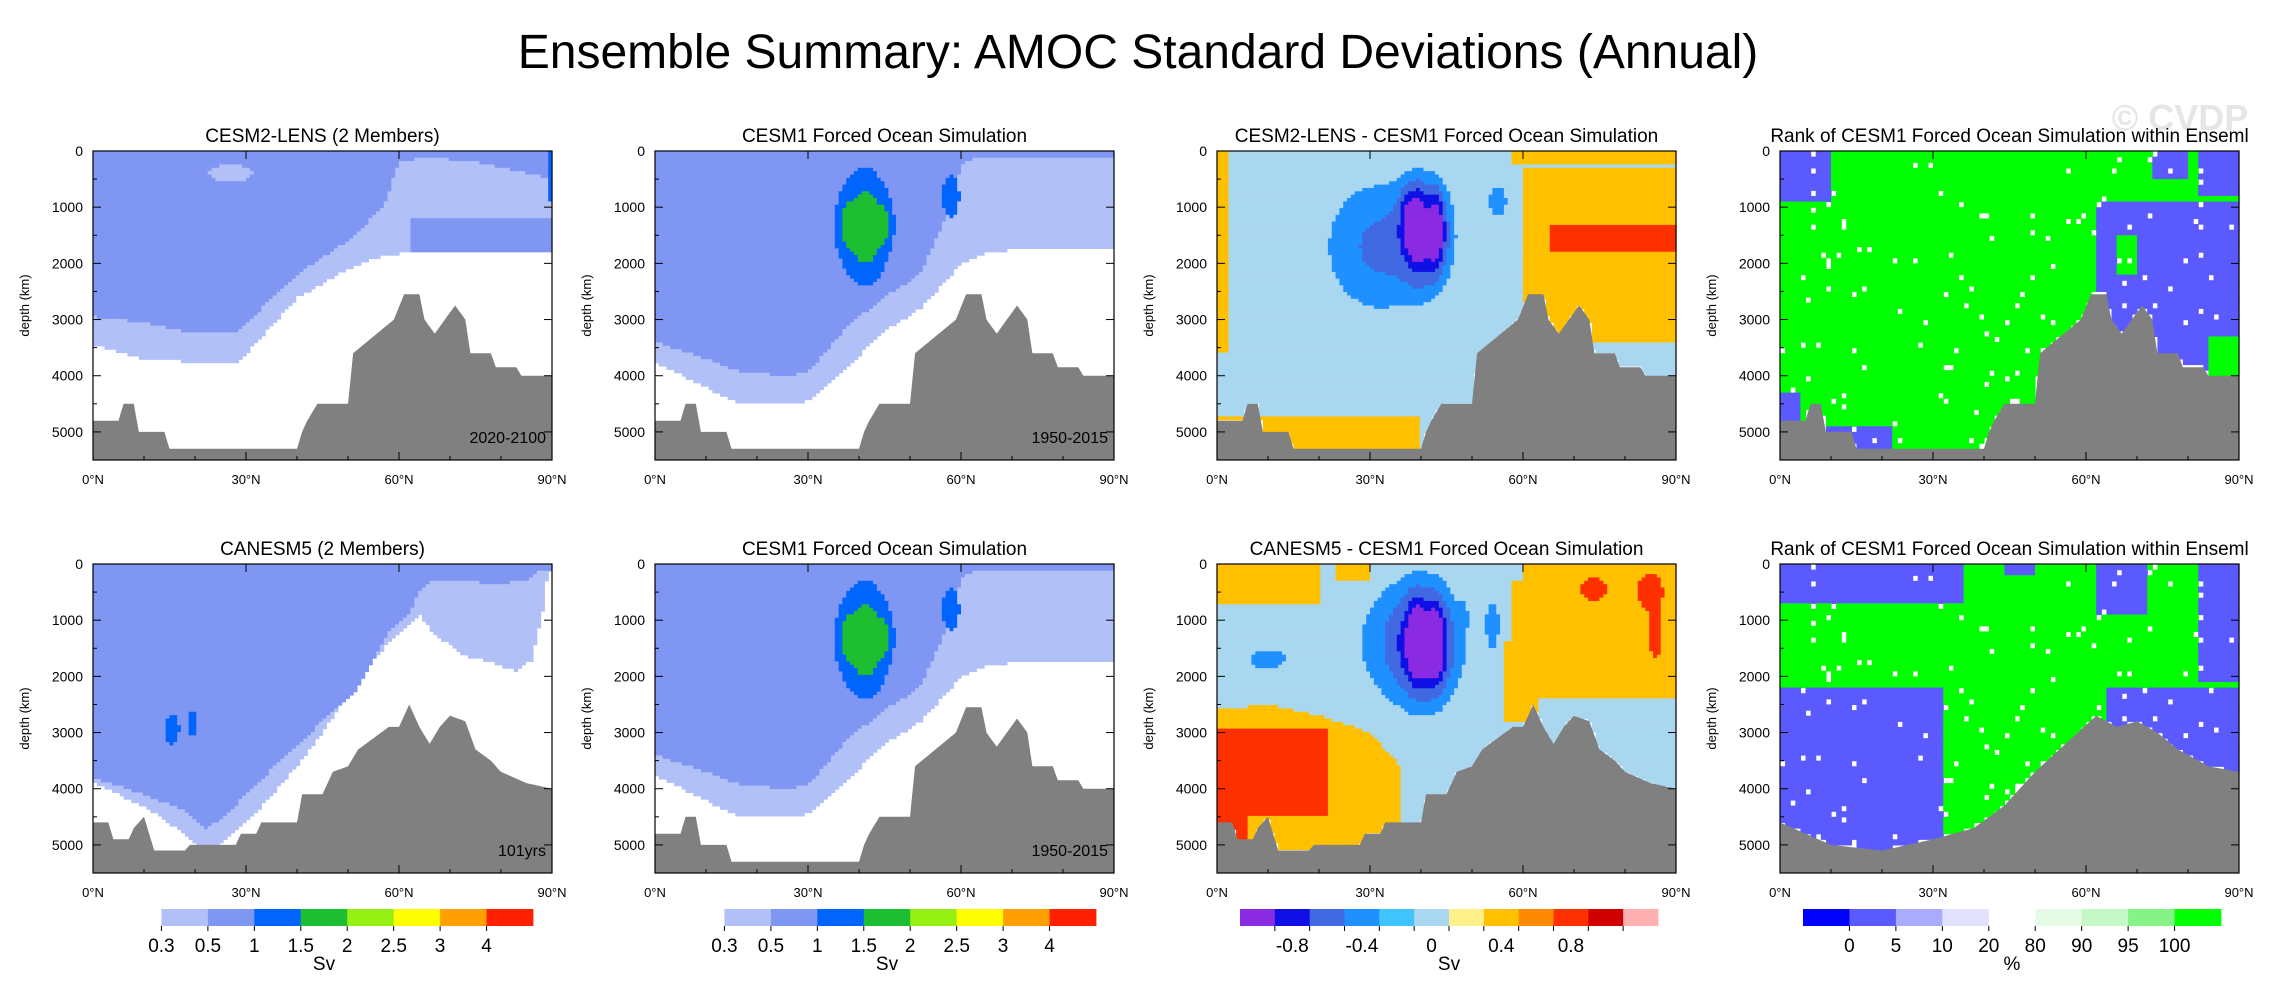 The image size is (2277, 1001). Describe the element at coordinates (185, 917) in the screenshot. I see `colorbar-swatch` at that location.